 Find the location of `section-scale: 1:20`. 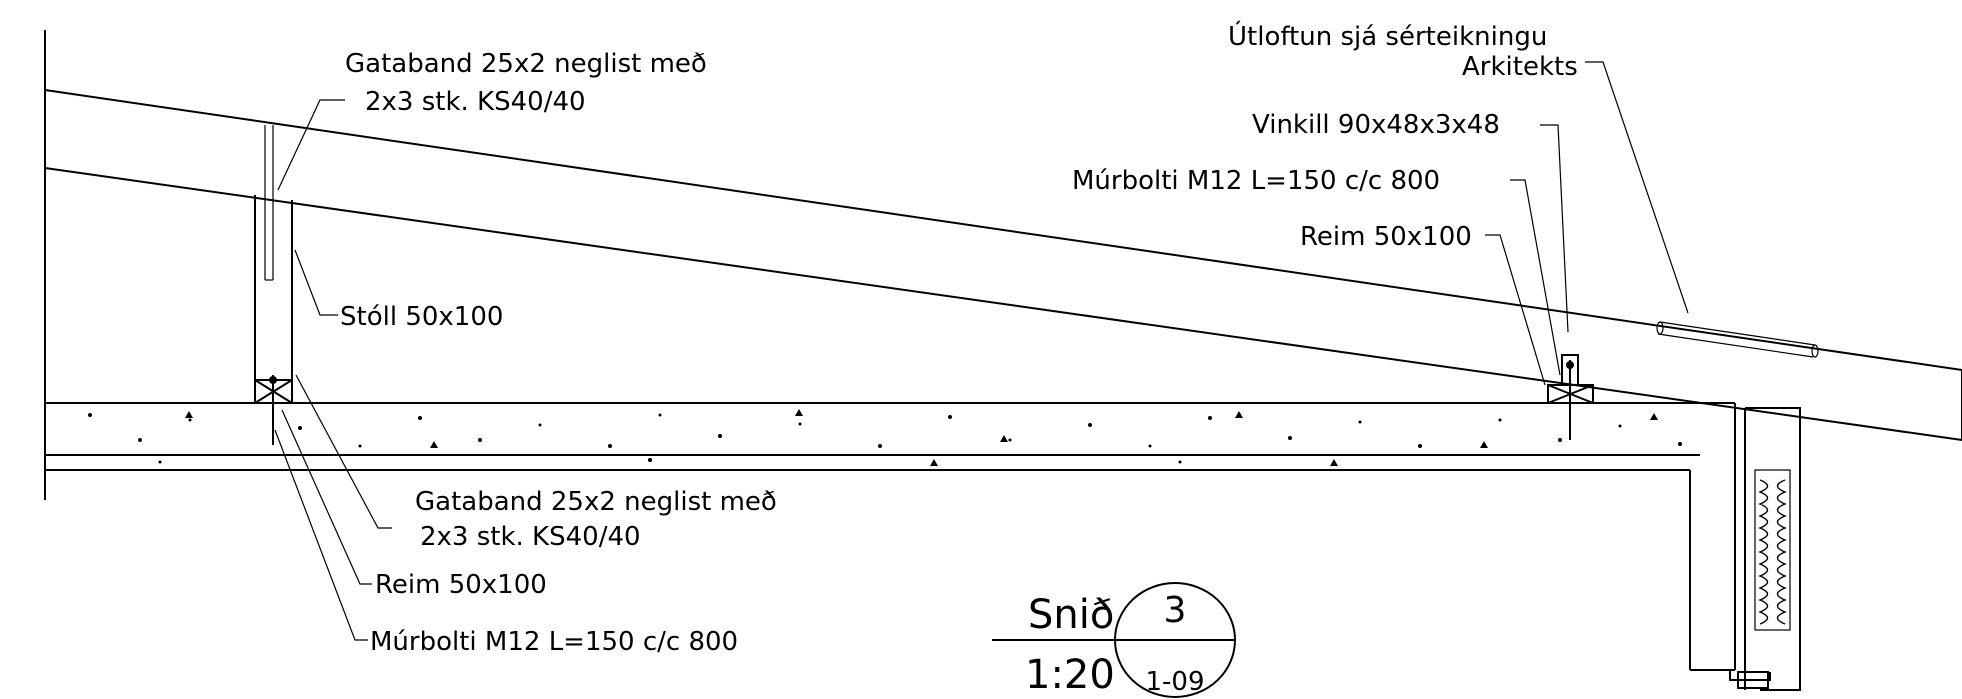

section-scale: 1:20 is located at coordinates (1070, 675).